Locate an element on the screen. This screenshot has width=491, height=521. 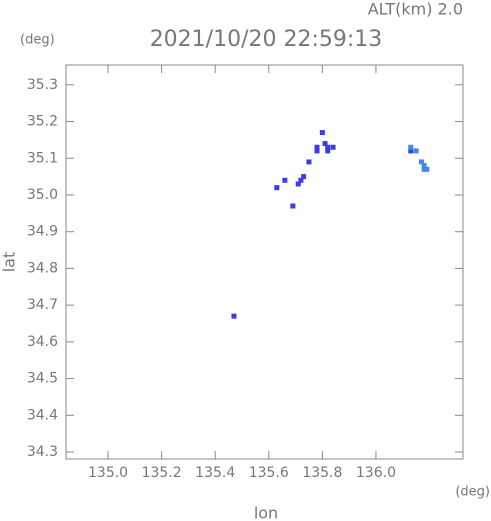
y-tick-label: 35.2 is located at coordinates (42, 122).